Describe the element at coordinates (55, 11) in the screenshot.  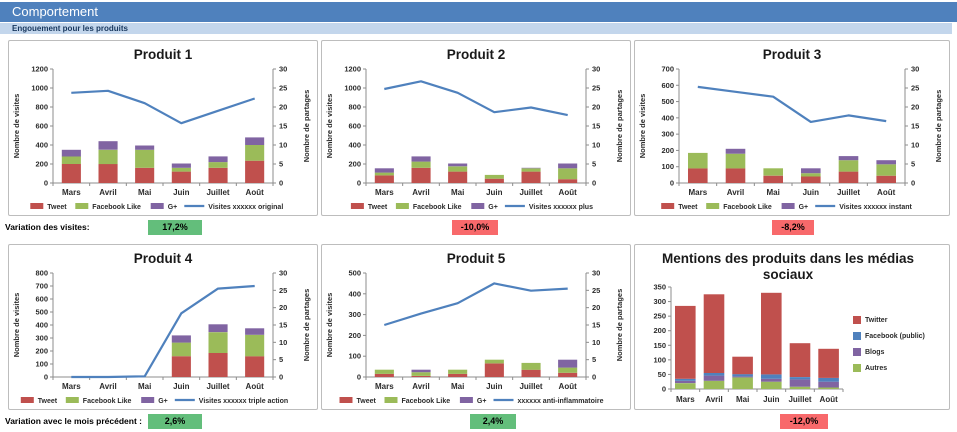
I see `page-title: Comportement` at that location.